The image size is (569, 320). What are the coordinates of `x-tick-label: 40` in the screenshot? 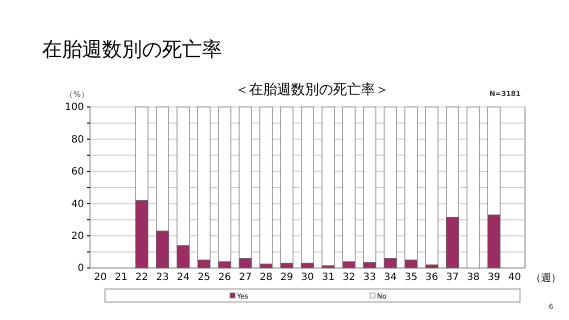 It's located at (515, 277).